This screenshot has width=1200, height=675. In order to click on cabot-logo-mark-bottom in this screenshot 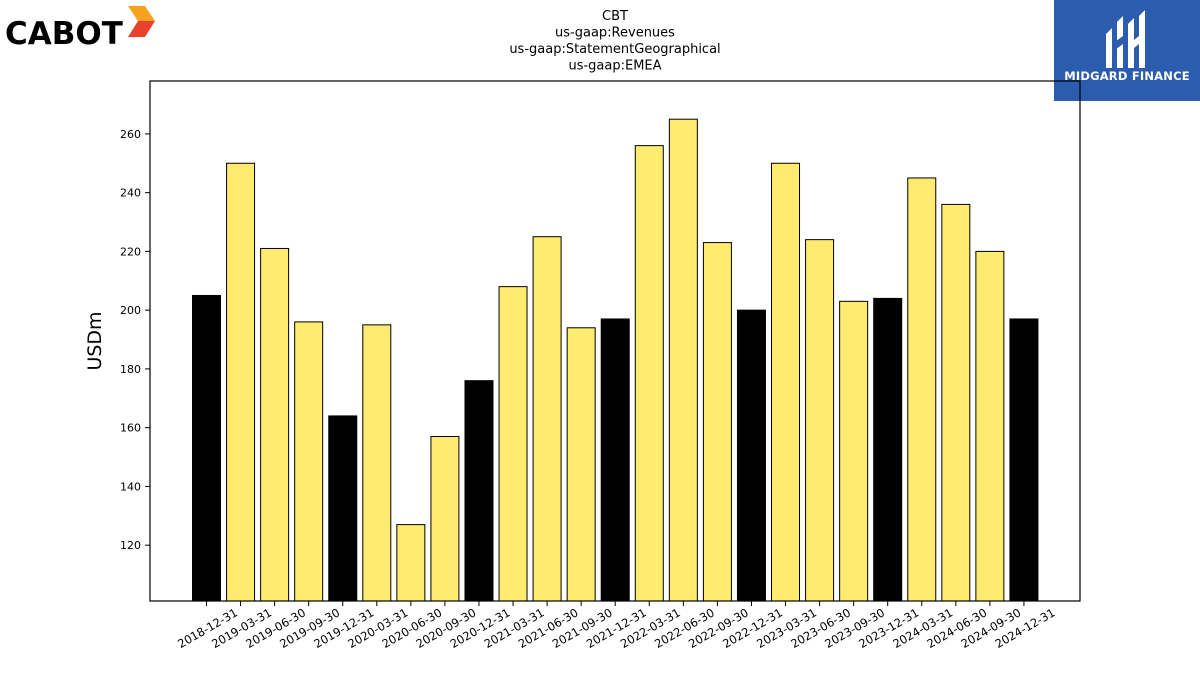, I will do `click(141, 29)`.